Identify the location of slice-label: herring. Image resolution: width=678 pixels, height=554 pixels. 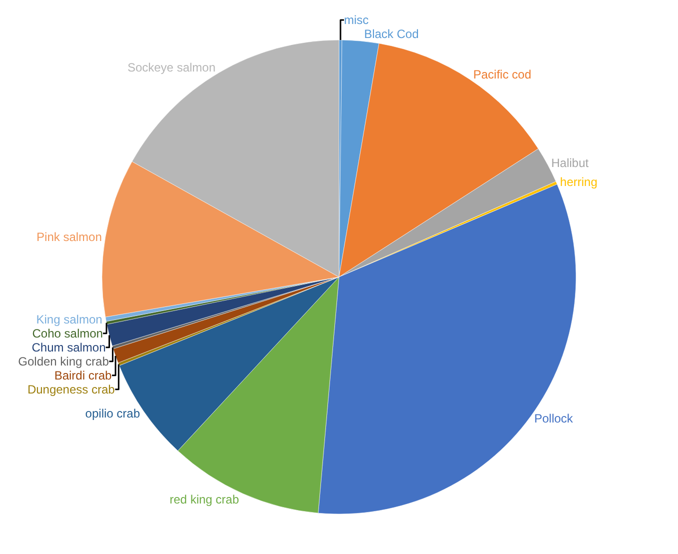
(579, 181).